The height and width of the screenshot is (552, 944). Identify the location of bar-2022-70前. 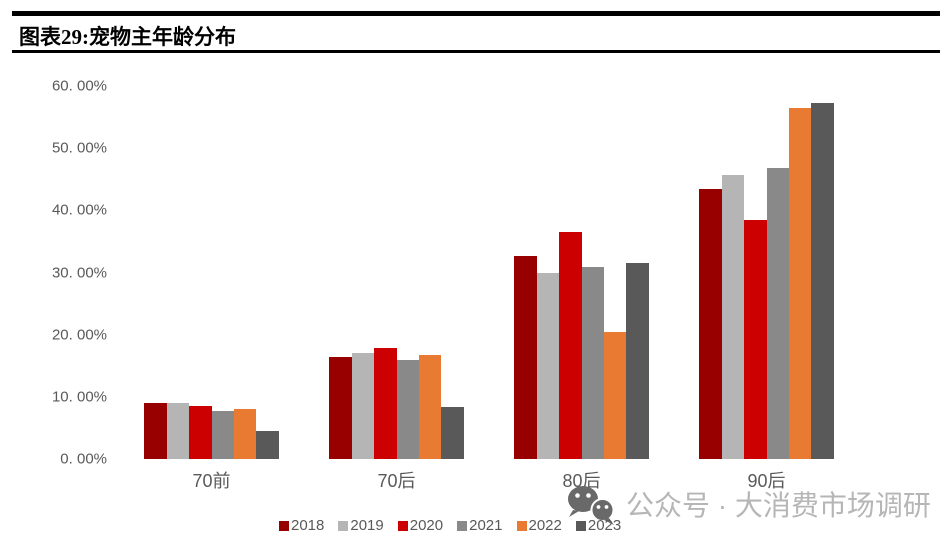
(245, 434).